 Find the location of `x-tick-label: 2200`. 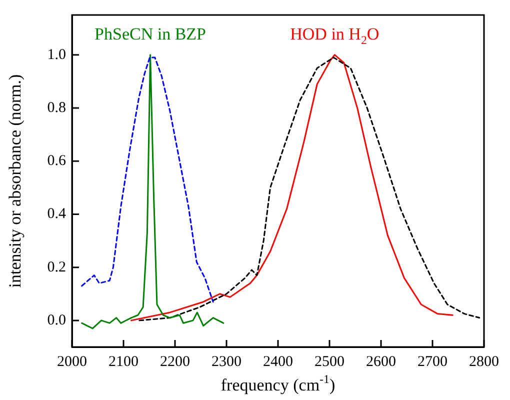

x-tick-label: 2200 is located at coordinates (175, 362).